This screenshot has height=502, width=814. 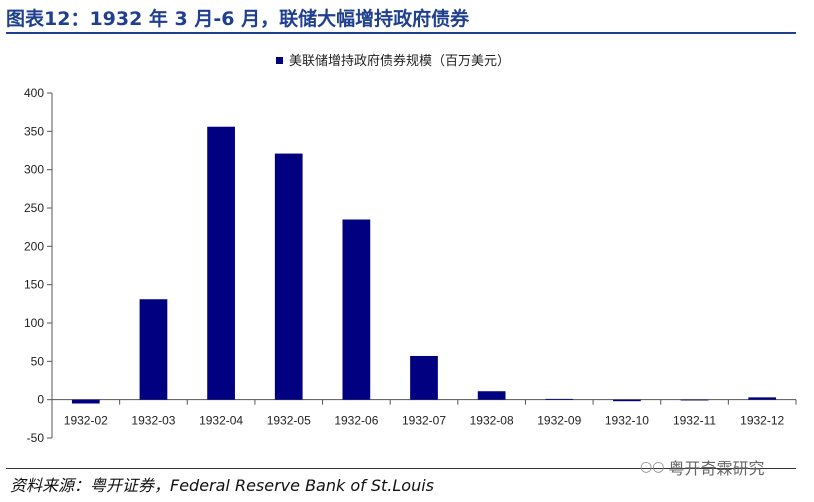 What do you see at coordinates (36, 438) in the screenshot?
I see `y-tick-label: -50` at bounding box center [36, 438].